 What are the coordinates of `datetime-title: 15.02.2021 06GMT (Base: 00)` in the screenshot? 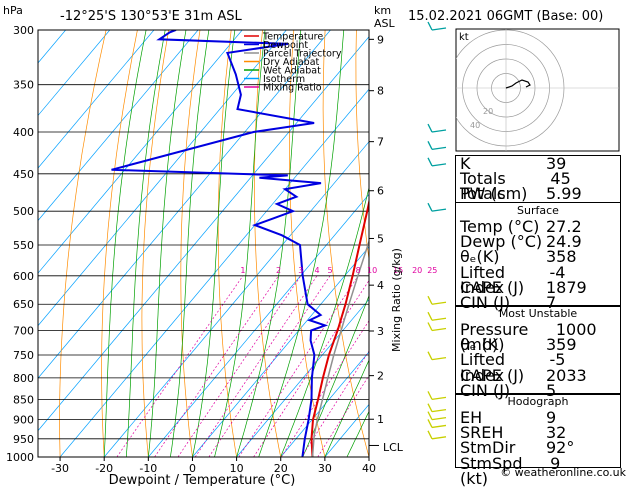 It's located at (505, 16).